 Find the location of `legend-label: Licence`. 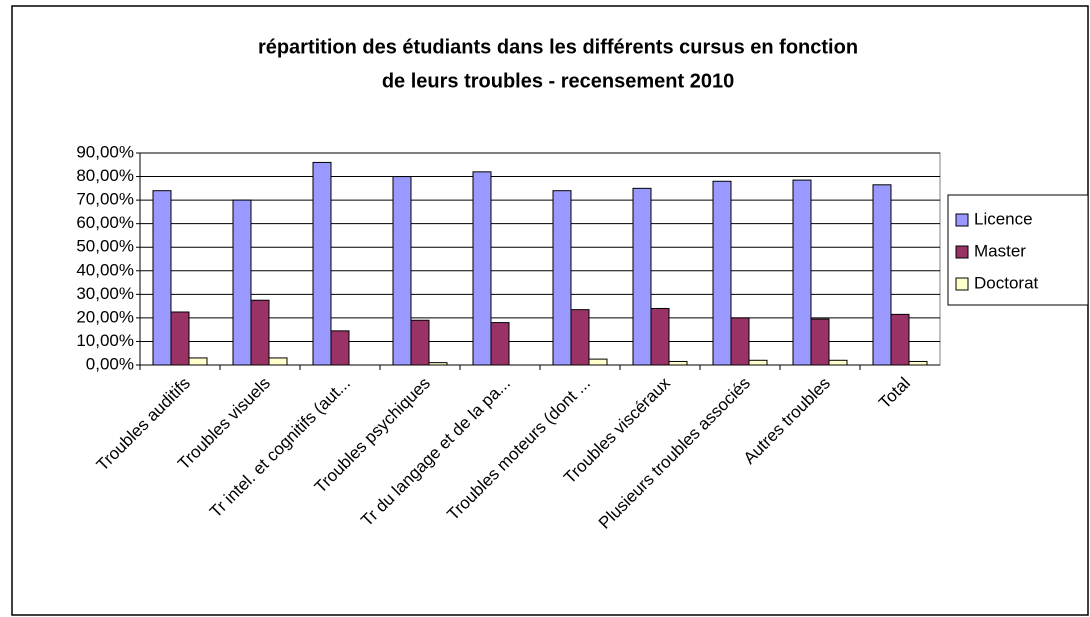

legend-label: Licence is located at coordinates (1003, 218).